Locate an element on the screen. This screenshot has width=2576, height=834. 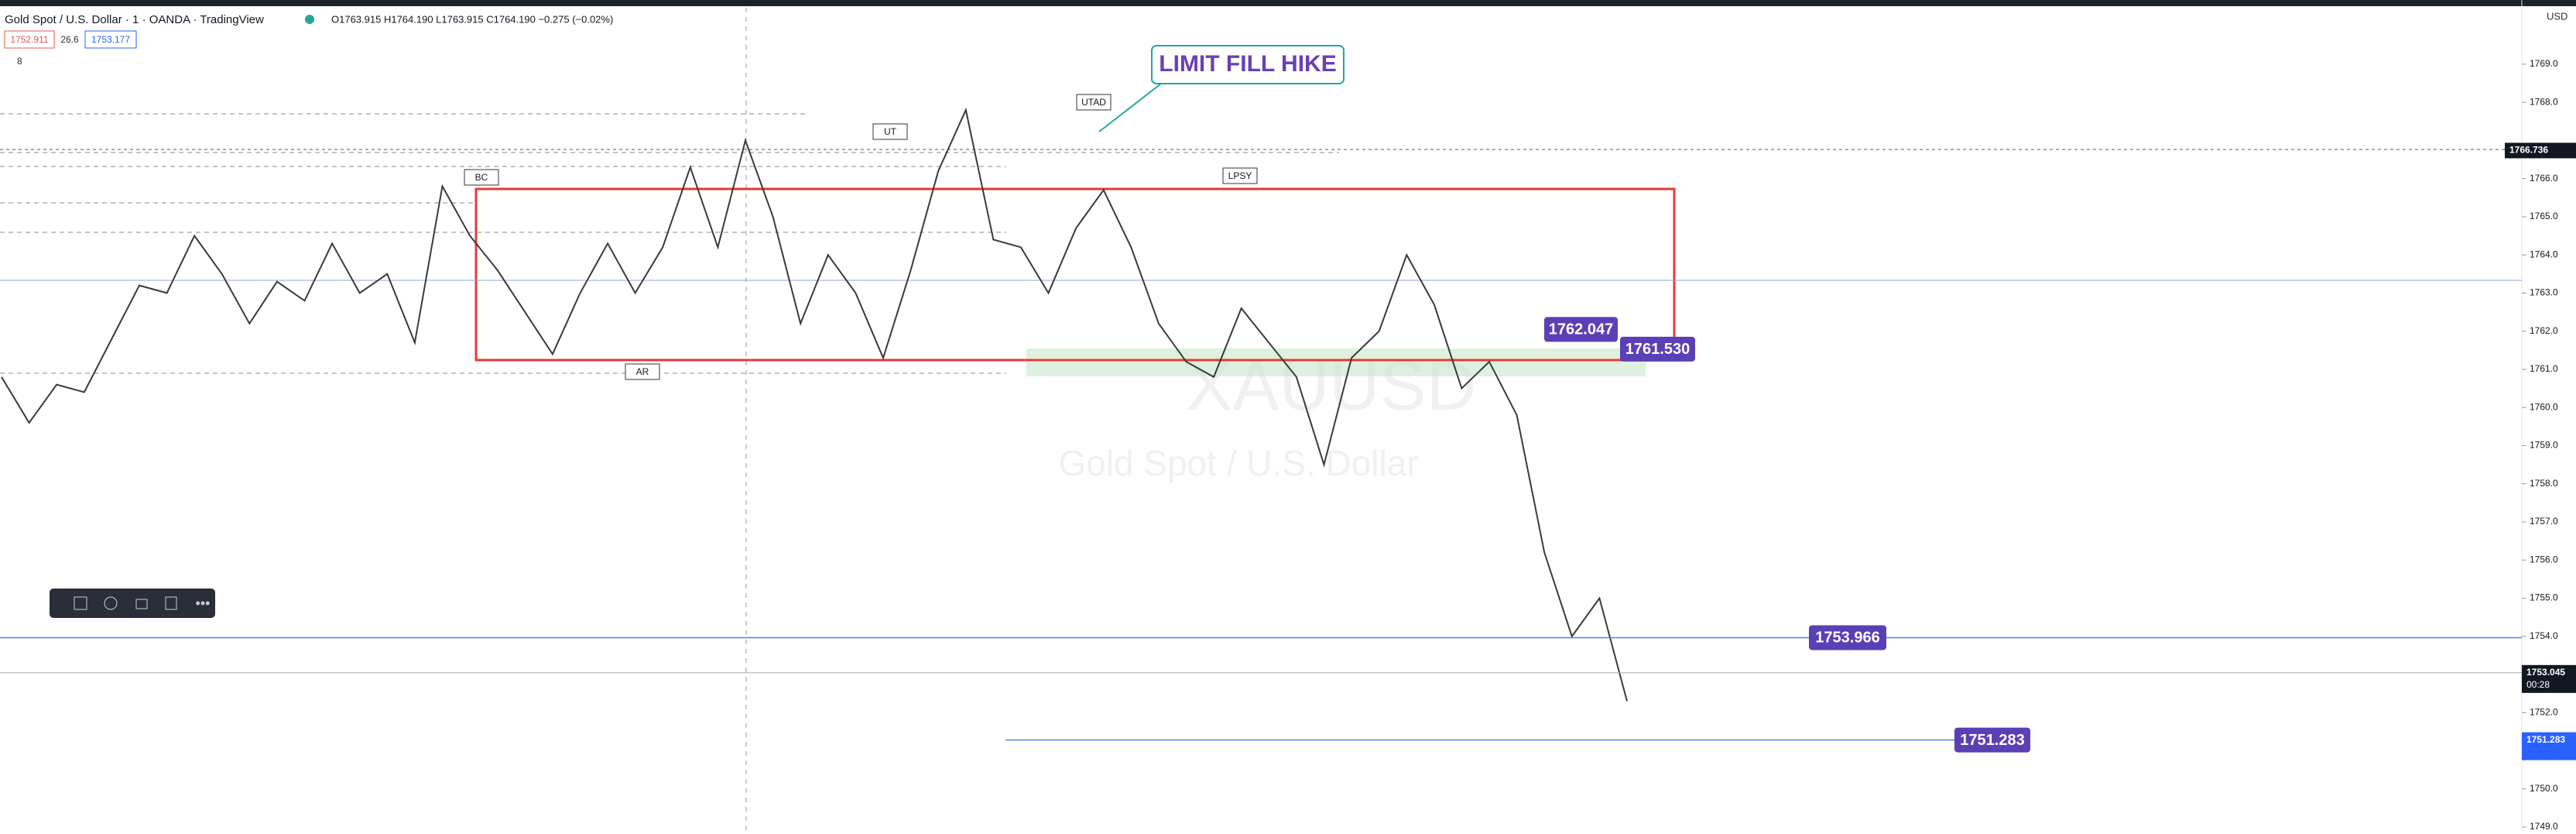
toolbar-more: ••• is located at coordinates (203, 603).